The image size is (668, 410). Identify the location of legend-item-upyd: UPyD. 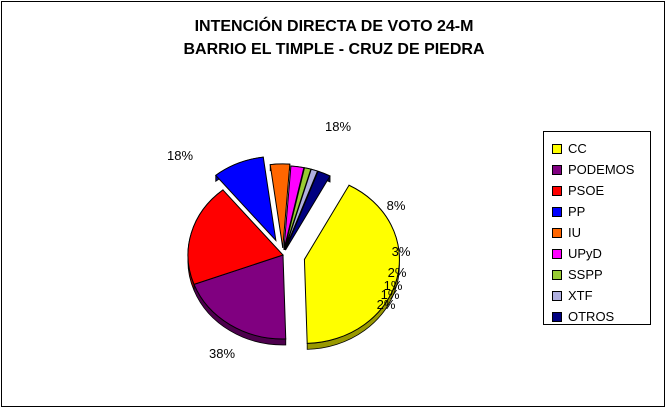
(597, 253).